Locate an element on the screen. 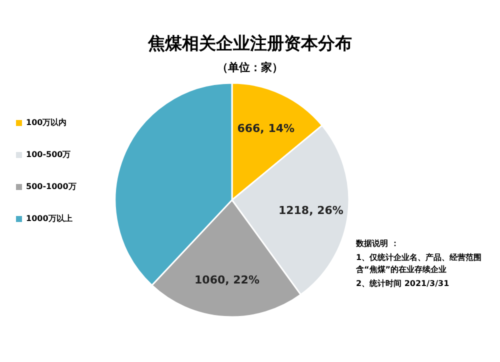 The width and height of the screenshot is (500, 362). legend-label: 1000万以上 is located at coordinates (49, 218).